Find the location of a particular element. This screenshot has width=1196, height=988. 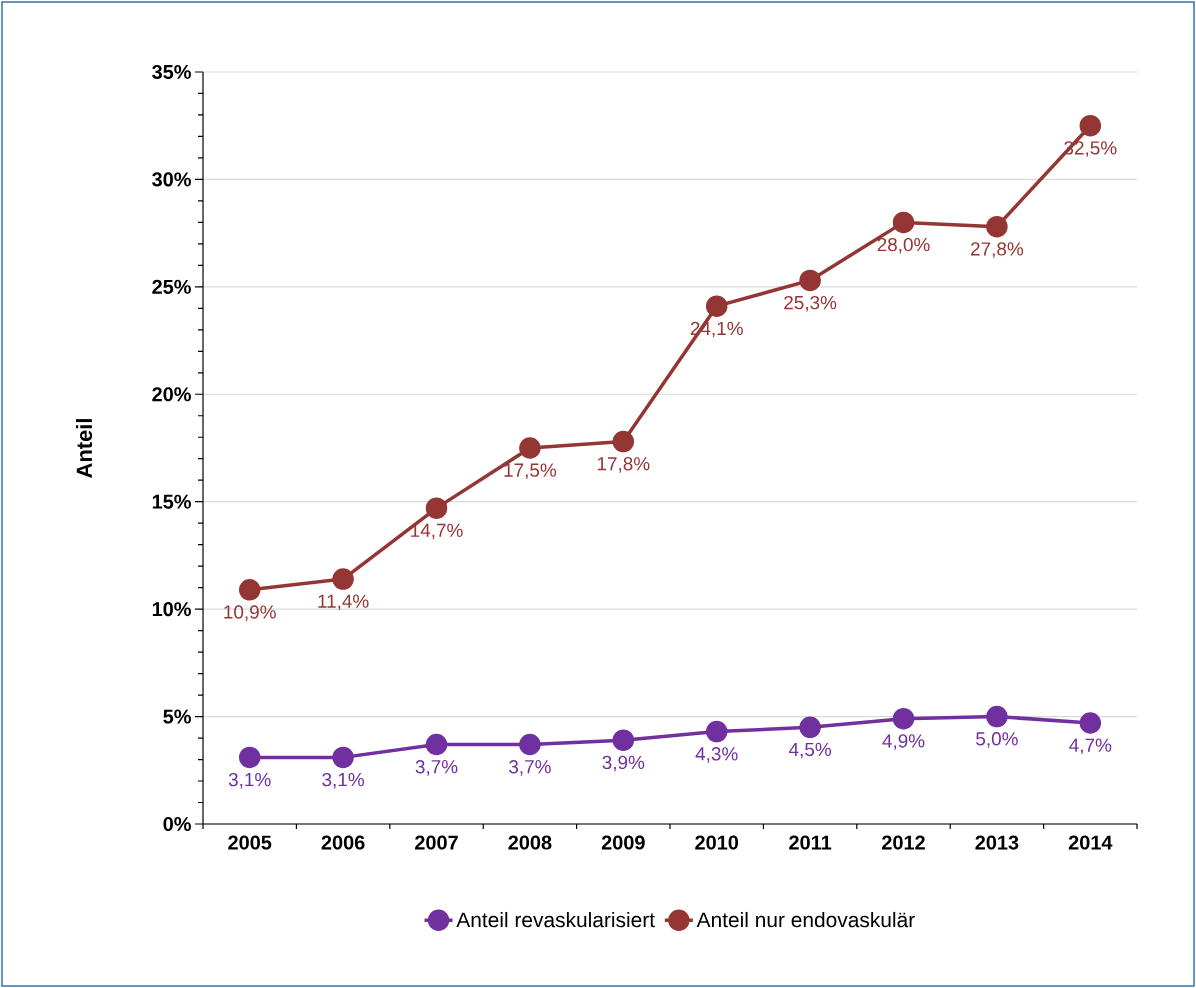

x-tick-label: 2009 is located at coordinates (623, 842).